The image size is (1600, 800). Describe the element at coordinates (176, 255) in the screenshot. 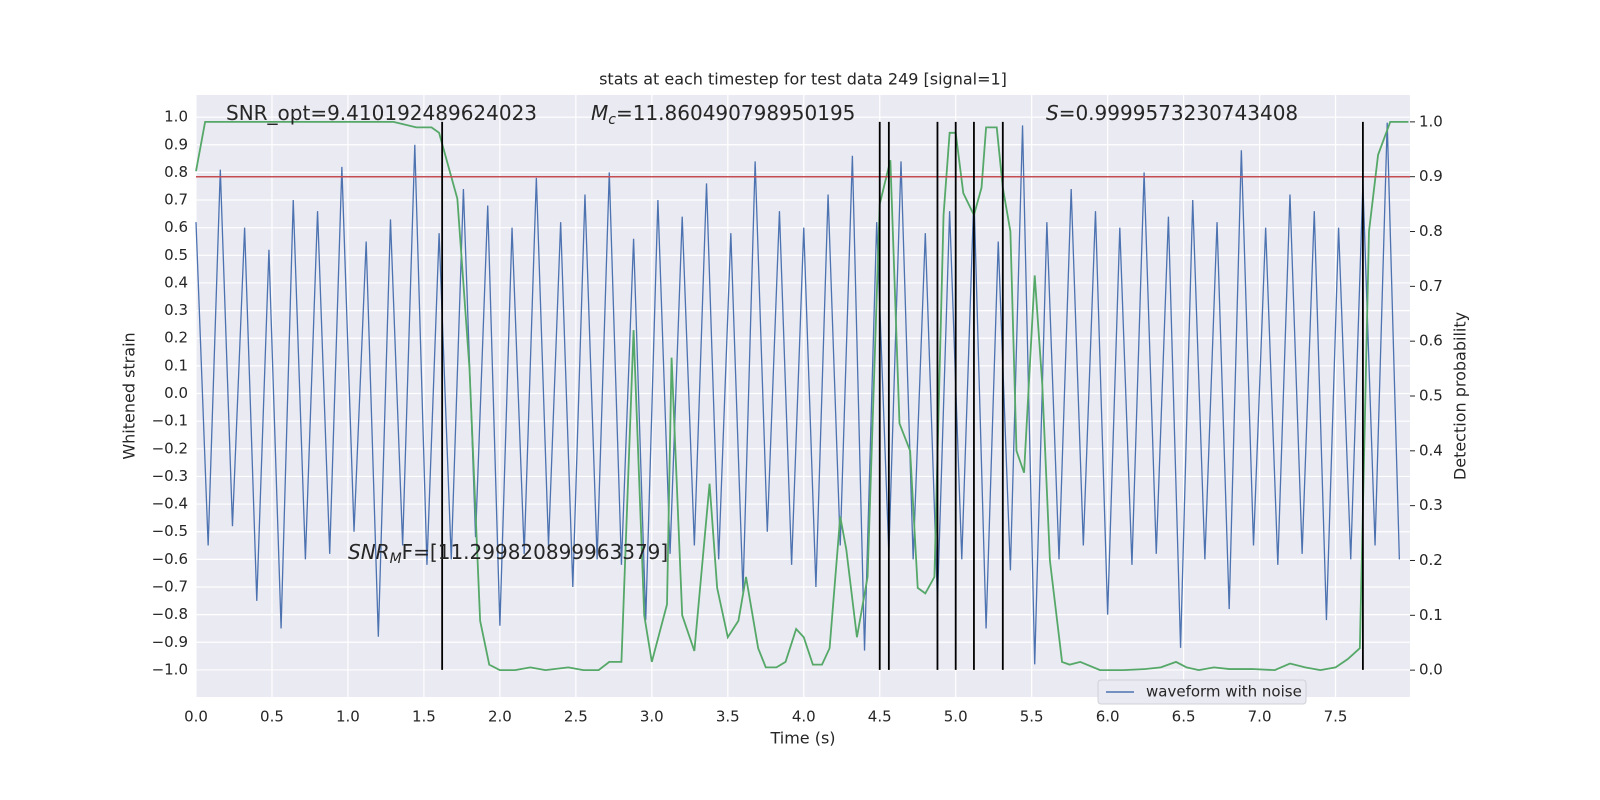

I see `y-tick-label: 0.5` at that location.